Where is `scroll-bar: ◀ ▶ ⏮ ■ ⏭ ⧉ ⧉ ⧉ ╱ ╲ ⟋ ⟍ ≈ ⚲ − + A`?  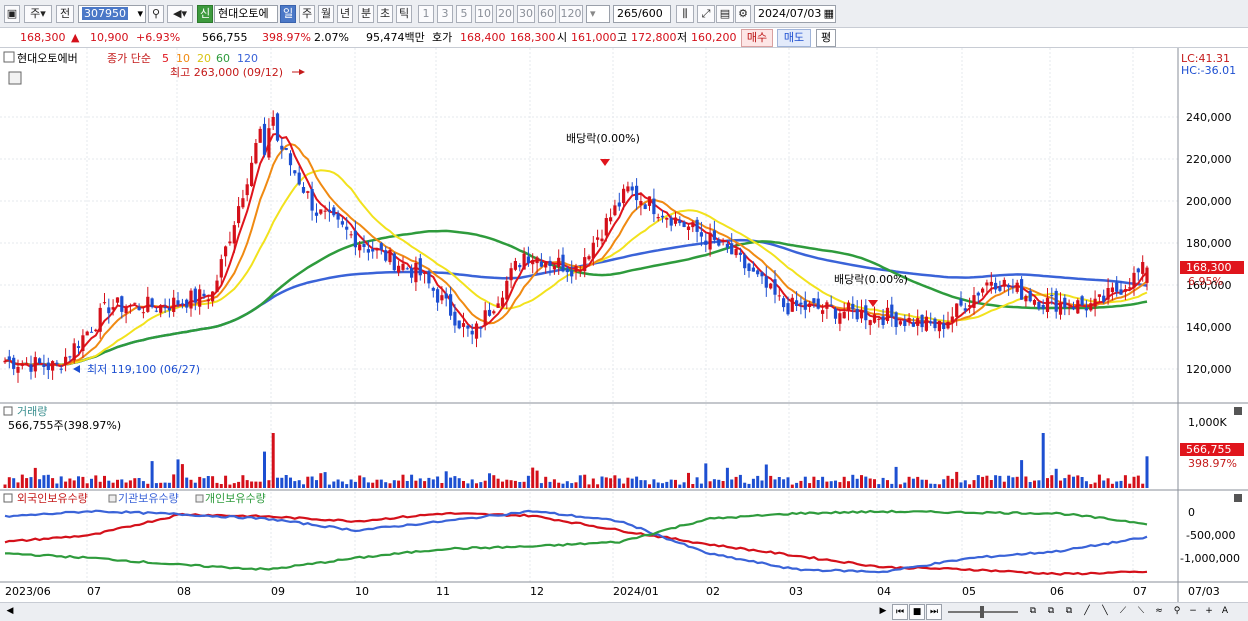 scroll-bar: ◀ ▶ ⏮ ■ ⏭ ⧉ ⧉ ⧉ ╱ ╲ ⟋ ⟍ ≈ ⚲ − + A is located at coordinates (624, 611).